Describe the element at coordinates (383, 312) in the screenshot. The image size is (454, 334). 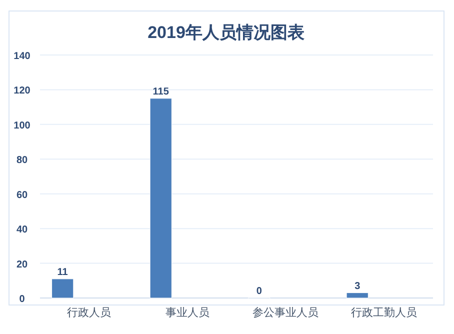
I see `x-tick-label: 行政工勤人员` at that location.